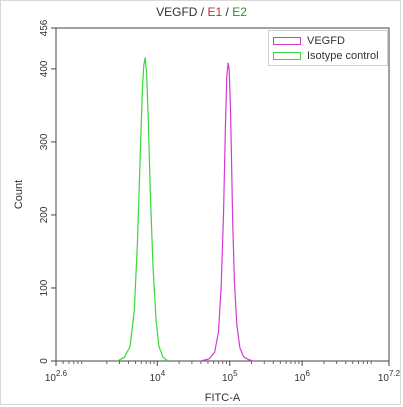  I want to click on title-main: VEGFD, so click(177, 12).